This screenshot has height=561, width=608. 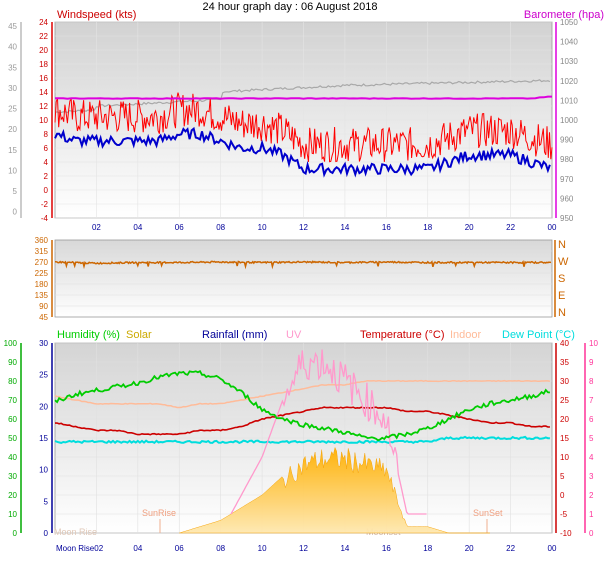 What do you see at coordinates (567, 218) in the screenshot?
I see `tick-label: 950` at bounding box center [567, 218].